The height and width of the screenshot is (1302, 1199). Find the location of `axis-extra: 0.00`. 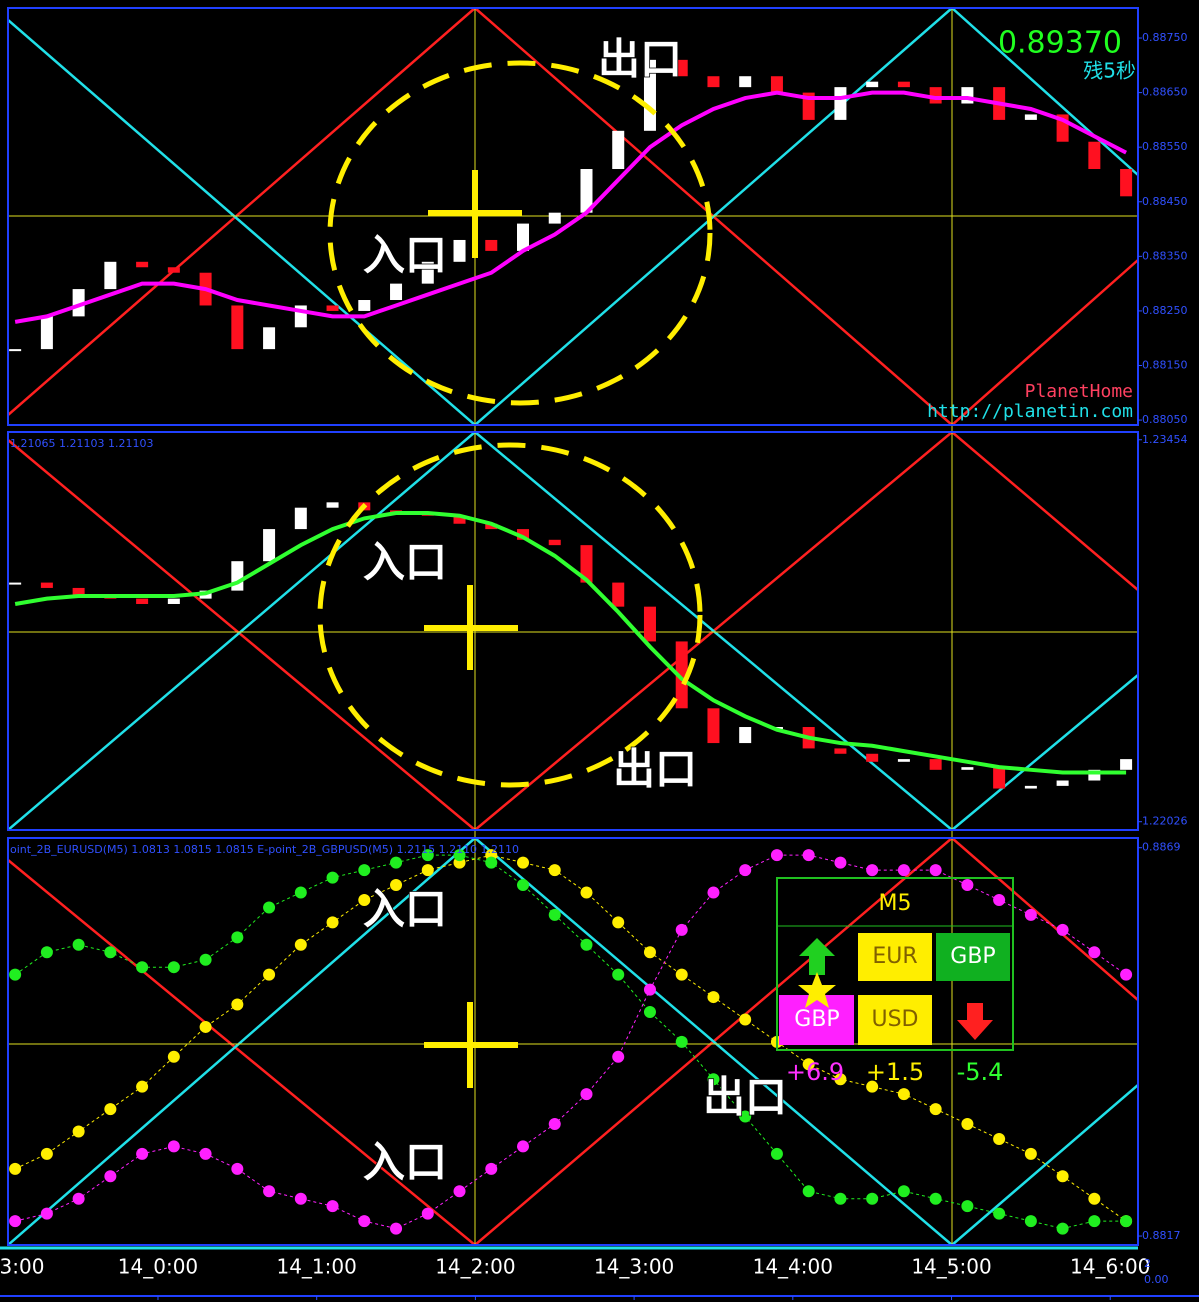

axis-extra: 0.00 is located at coordinates (1156, 1279).